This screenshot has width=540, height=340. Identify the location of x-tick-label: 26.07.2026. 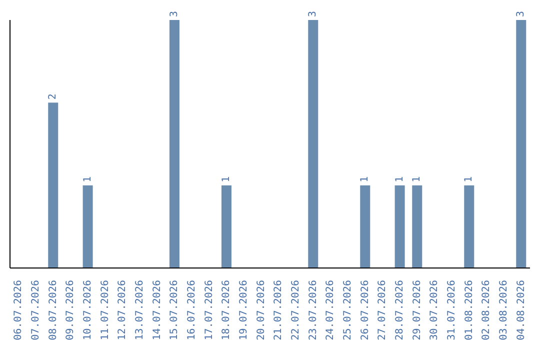
(365, 310).